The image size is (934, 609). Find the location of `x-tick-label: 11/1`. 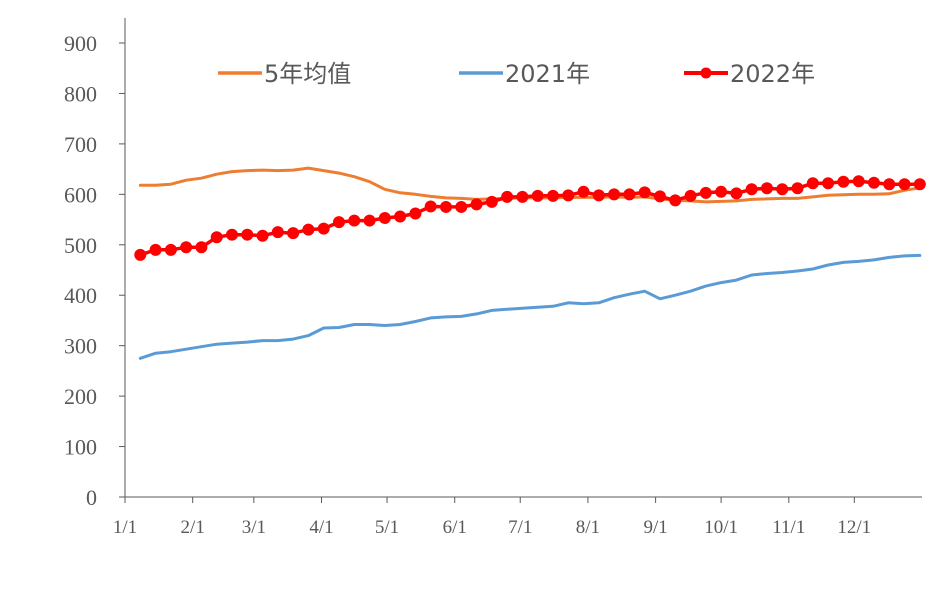

x-tick-label: 11/1 is located at coordinates (788, 527).